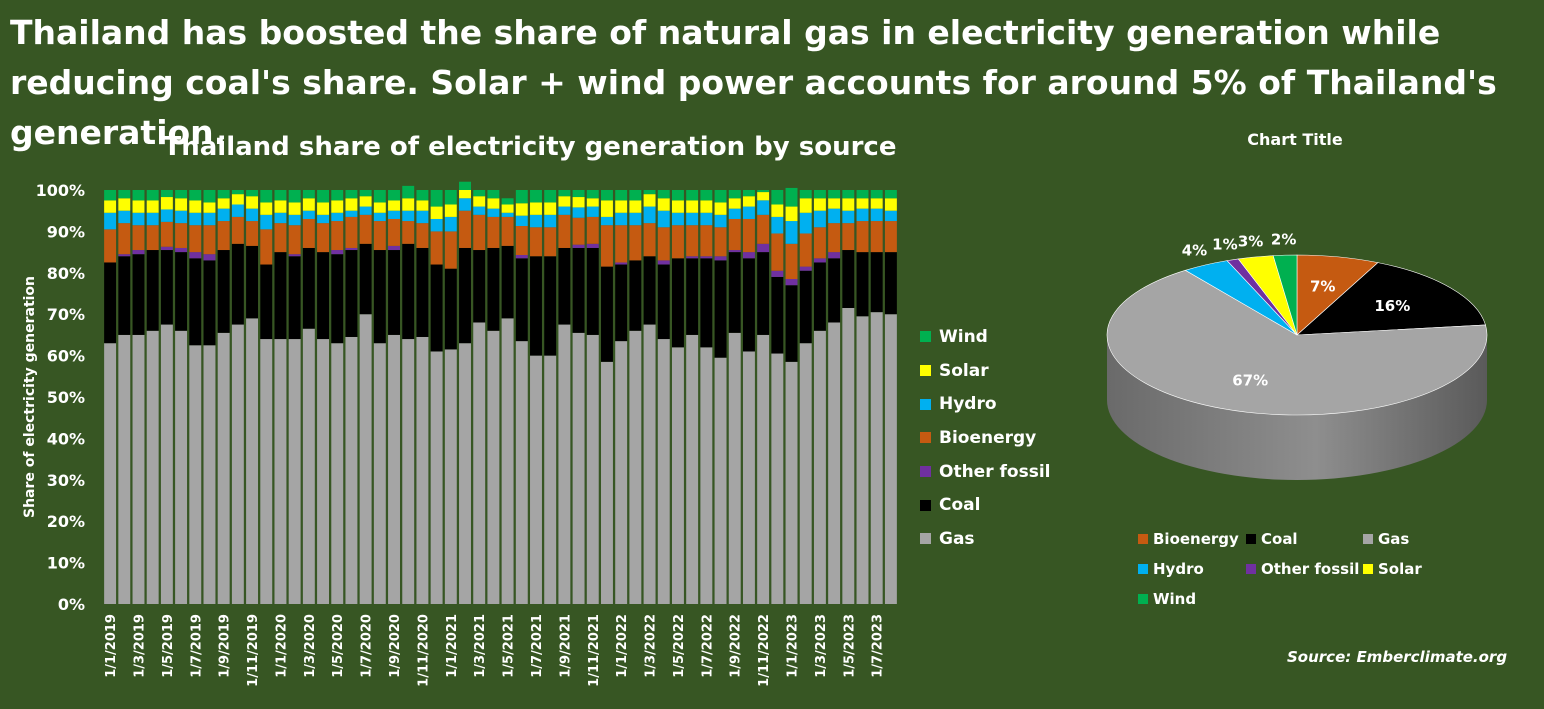  Describe the element at coordinates (878, 646) in the screenshot. I see `x-tick-label: 1/7/2023` at that location.